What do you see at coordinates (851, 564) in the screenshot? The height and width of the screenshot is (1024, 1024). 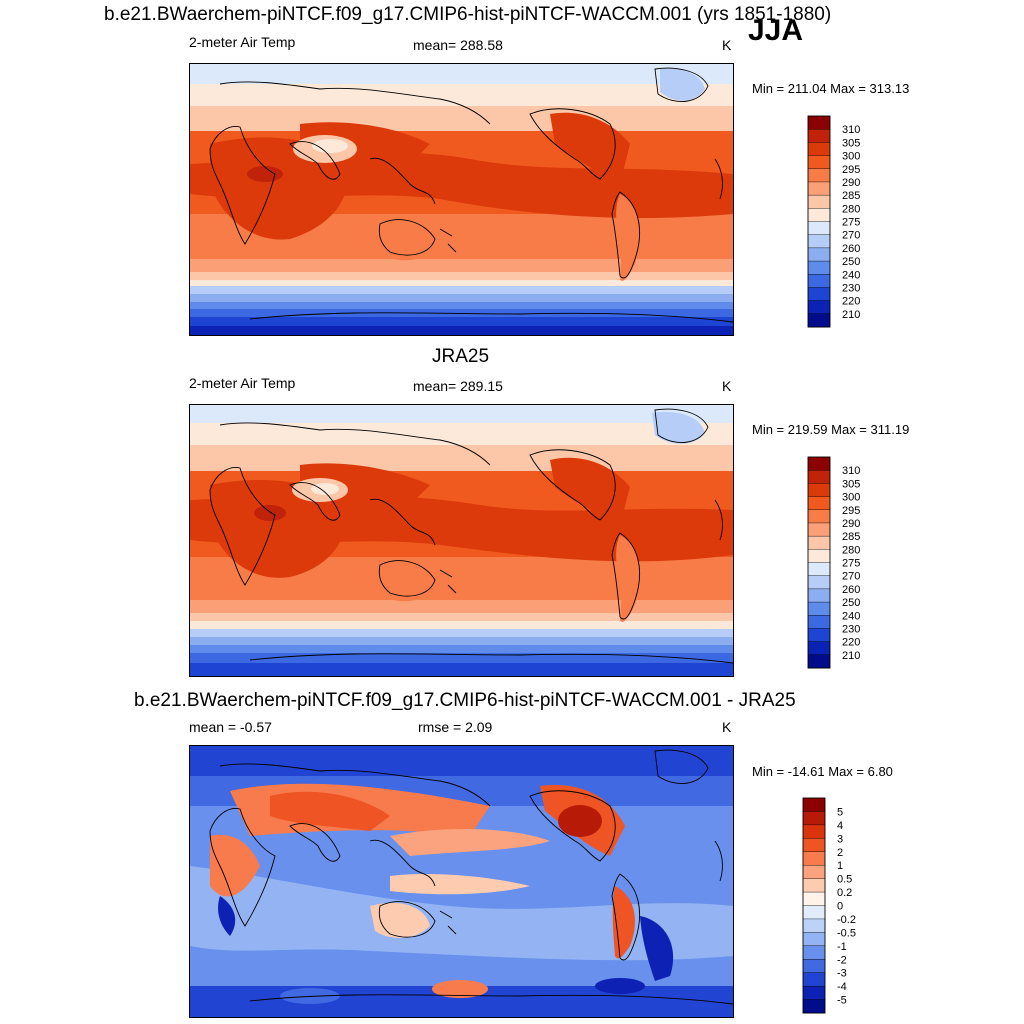 I see `colorbar-tick-label: 275` at bounding box center [851, 564].